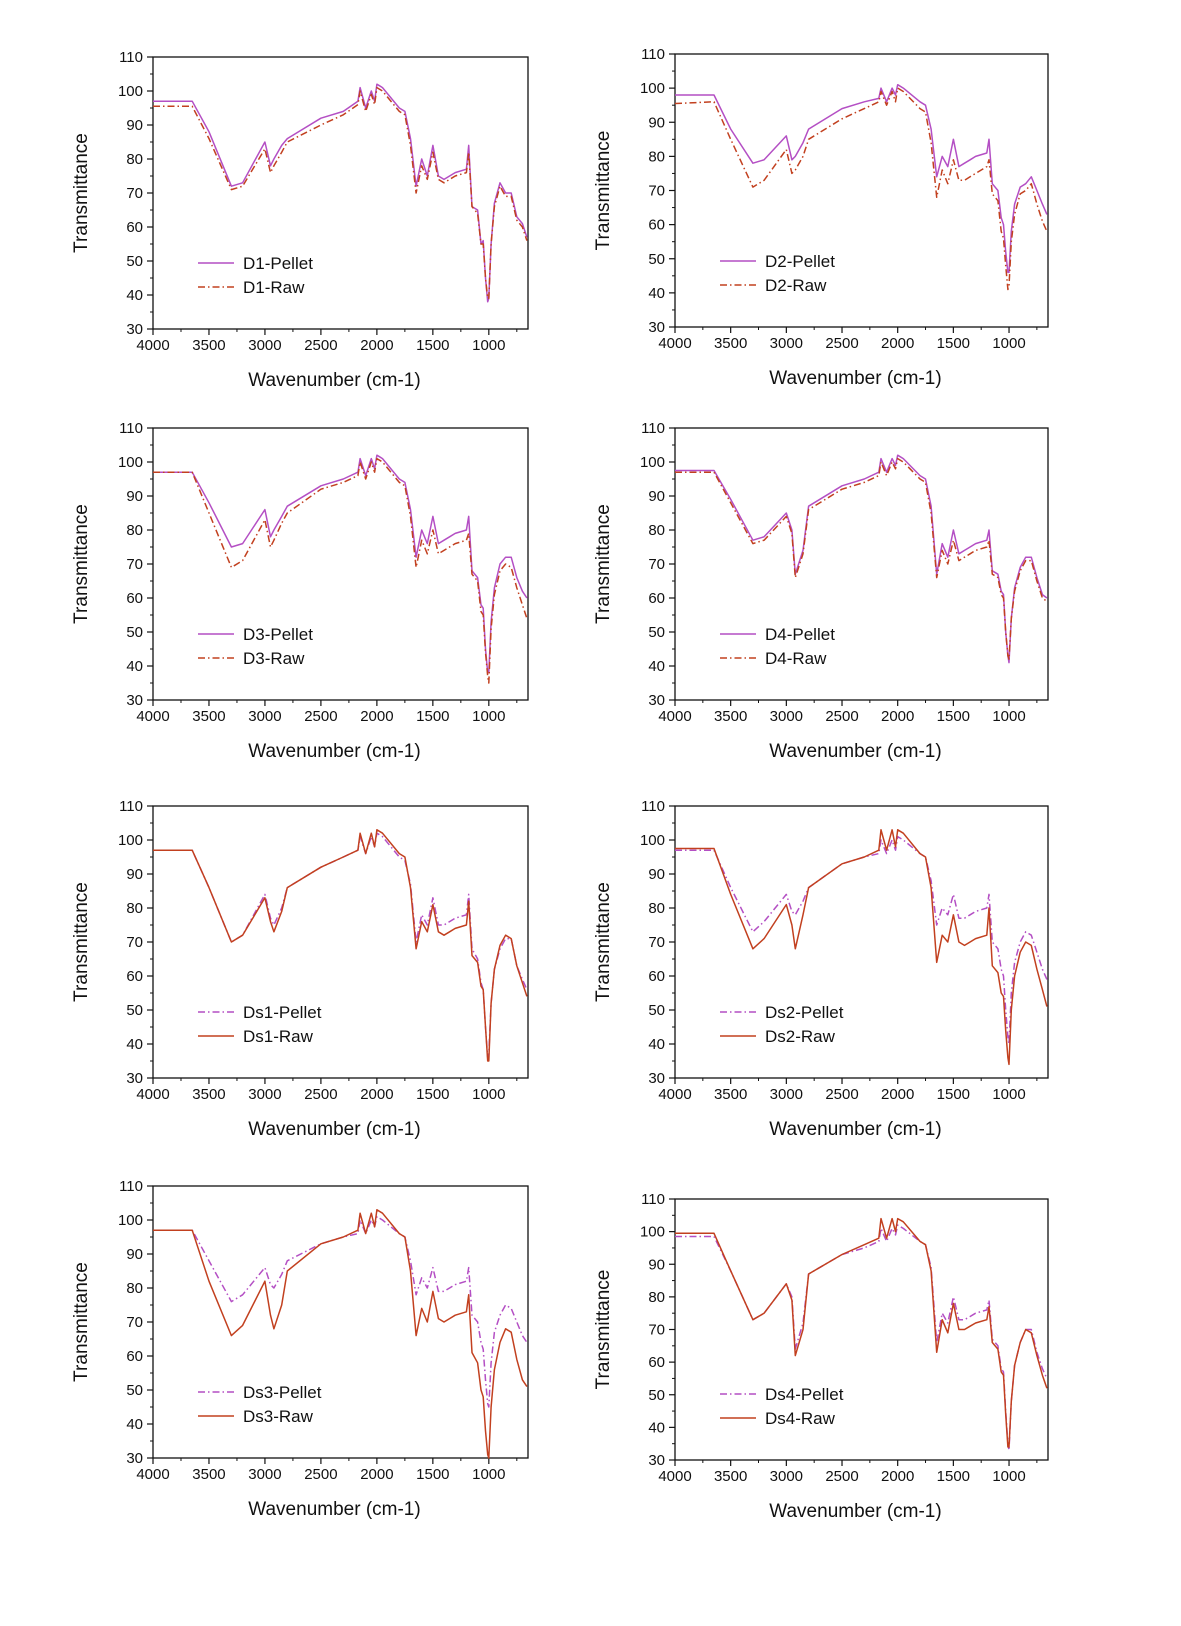 Image resolution: width=1181 pixels, height=1626 pixels. I want to click on legend-label: Ds3-Pellet, so click(282, 1392).